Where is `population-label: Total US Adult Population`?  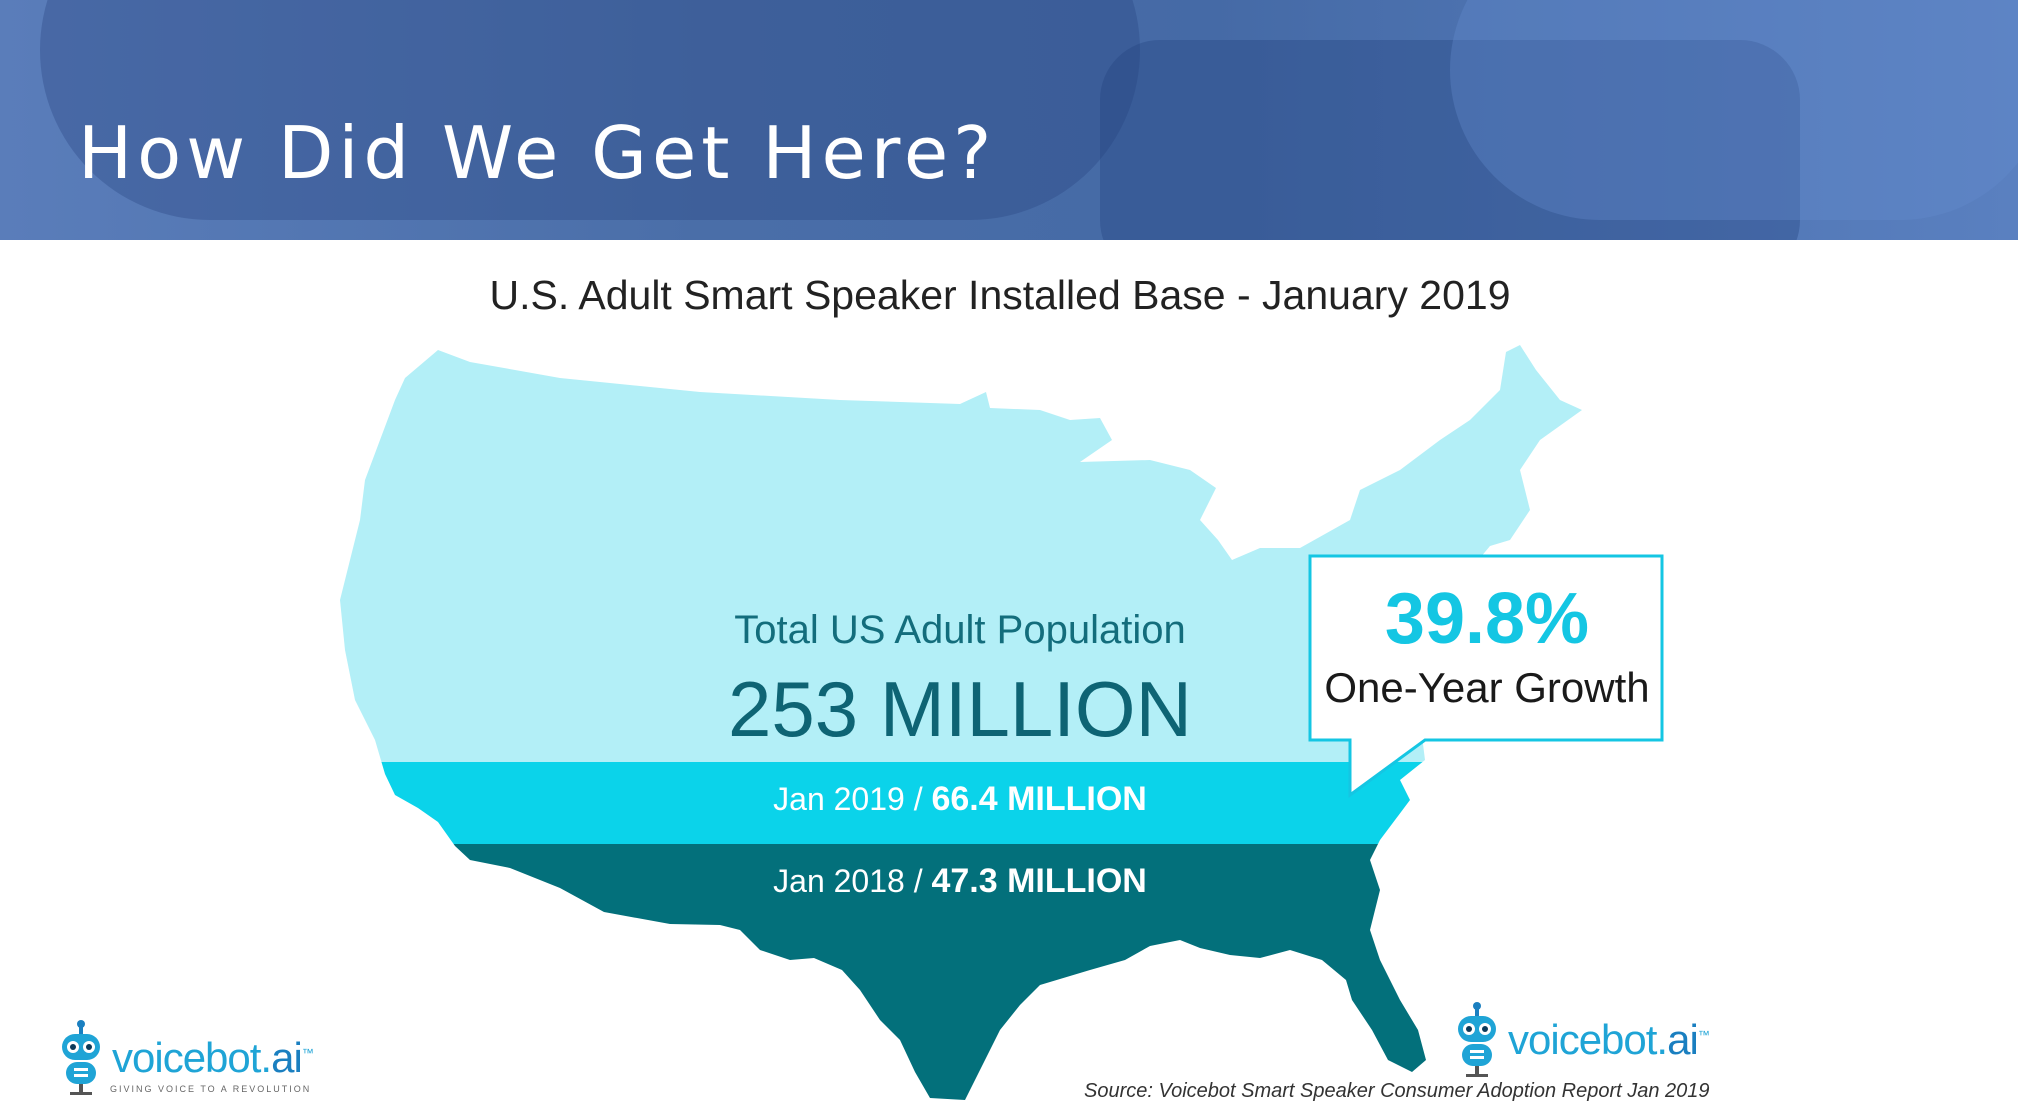
population-label: Total US Adult Population is located at coordinates (960, 630).